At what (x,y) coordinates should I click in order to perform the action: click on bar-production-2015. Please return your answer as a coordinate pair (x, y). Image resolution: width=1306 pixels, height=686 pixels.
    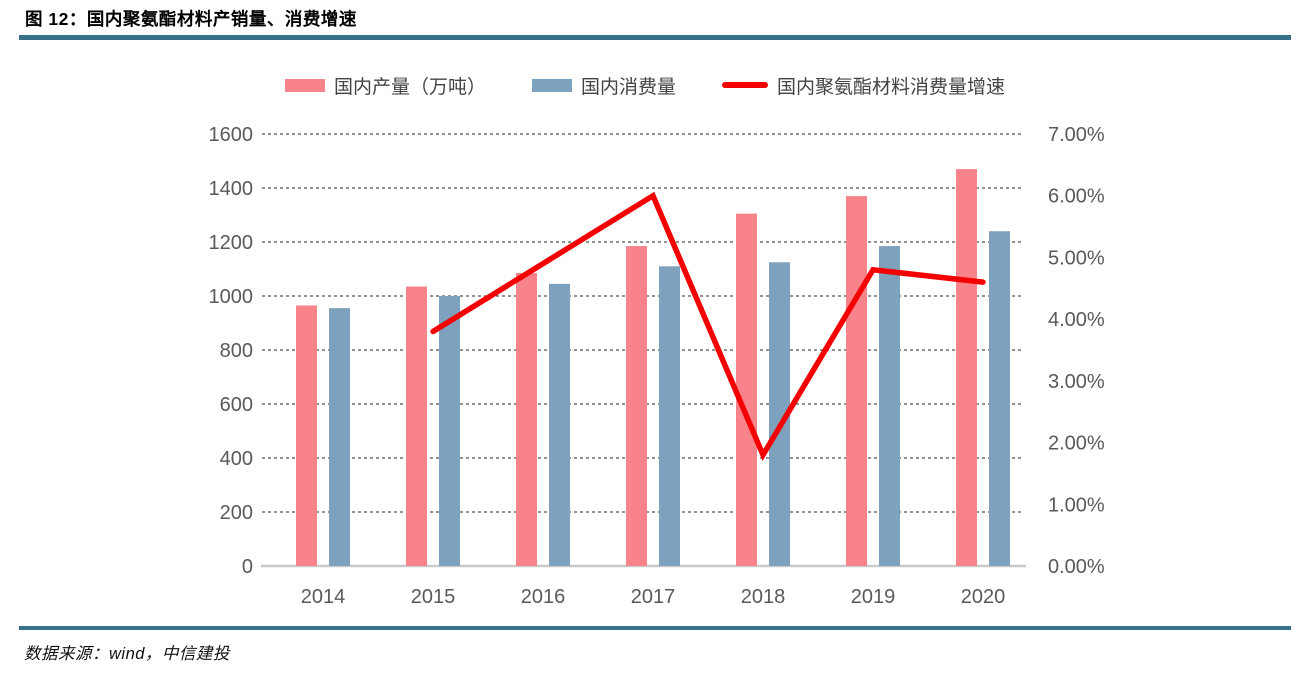
    Looking at the image, I should click on (416, 426).